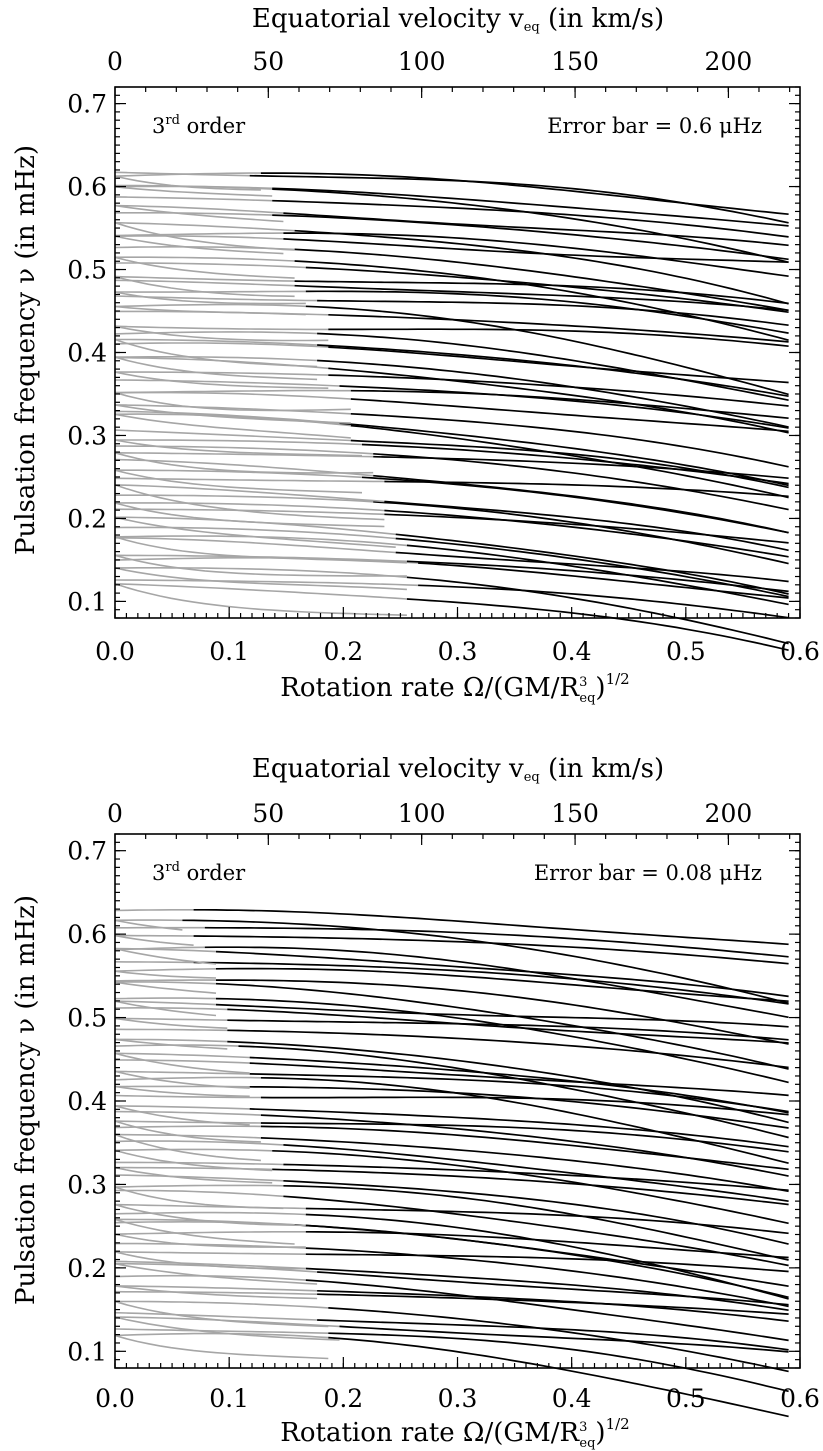  What do you see at coordinates (199, 125) in the screenshot?
I see `panel-1-order-label: 3rd order` at bounding box center [199, 125].